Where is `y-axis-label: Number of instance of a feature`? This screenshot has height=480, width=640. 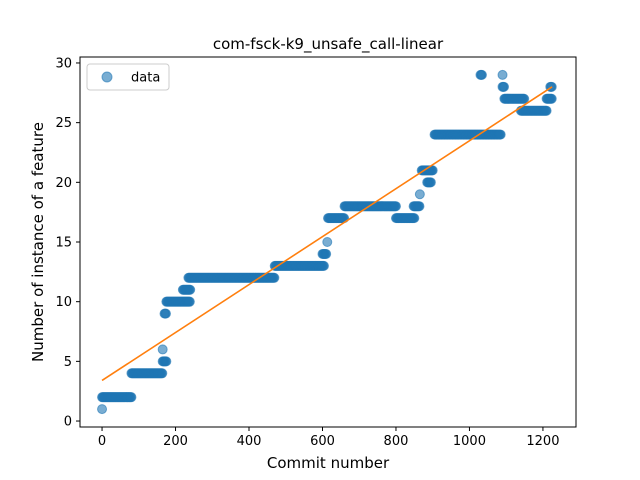 y-axis-label: Number of instance of a feature is located at coordinates (38, 242).